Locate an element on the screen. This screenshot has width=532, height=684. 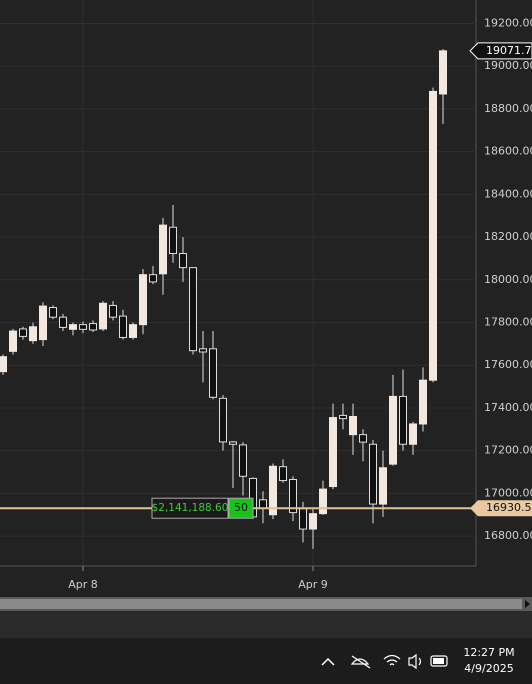
scroll-thumb is located at coordinates (261, 604).